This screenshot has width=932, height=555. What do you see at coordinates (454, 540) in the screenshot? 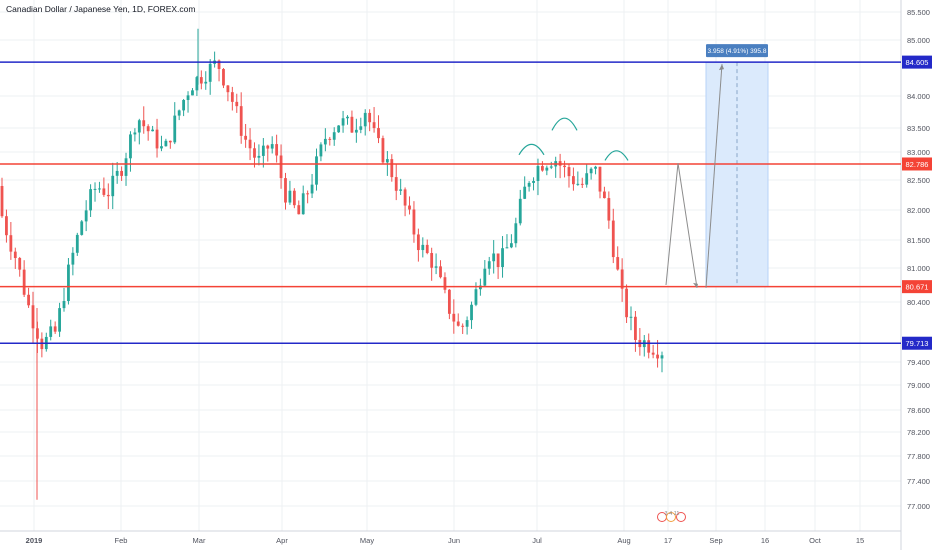
I see `x-tick-label: Jun` at bounding box center [454, 540].